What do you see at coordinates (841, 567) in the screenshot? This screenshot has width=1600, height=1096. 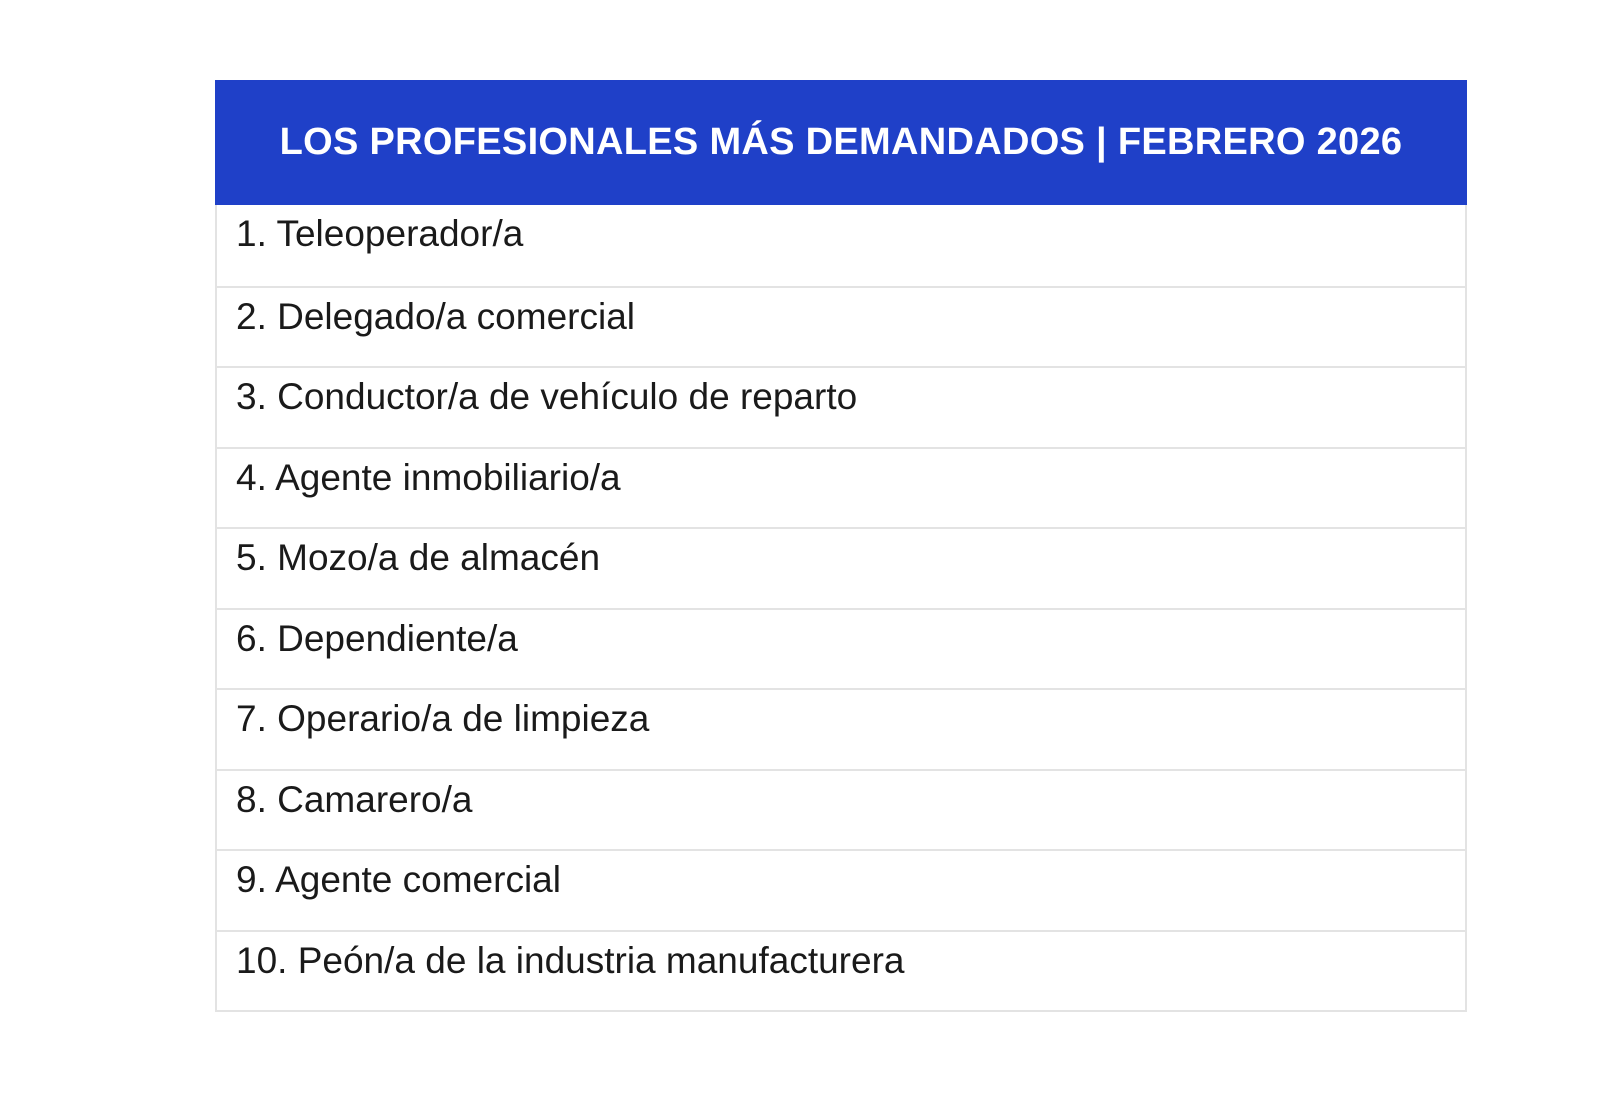 I see `table-row: 5. Mozo/a de almacén` at bounding box center [841, 567].